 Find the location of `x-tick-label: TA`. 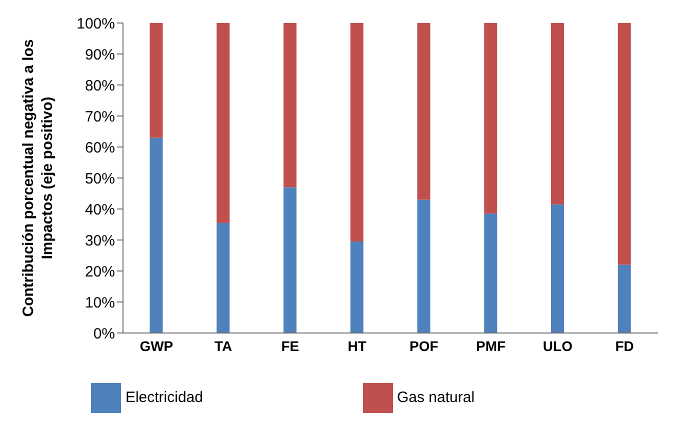

x-tick-label: TA is located at coordinates (223, 346).